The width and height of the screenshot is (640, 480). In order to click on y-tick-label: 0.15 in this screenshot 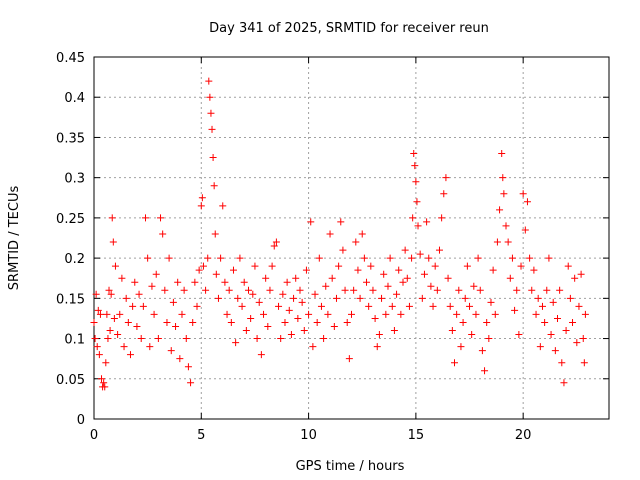, I will do `click(70, 299)`.